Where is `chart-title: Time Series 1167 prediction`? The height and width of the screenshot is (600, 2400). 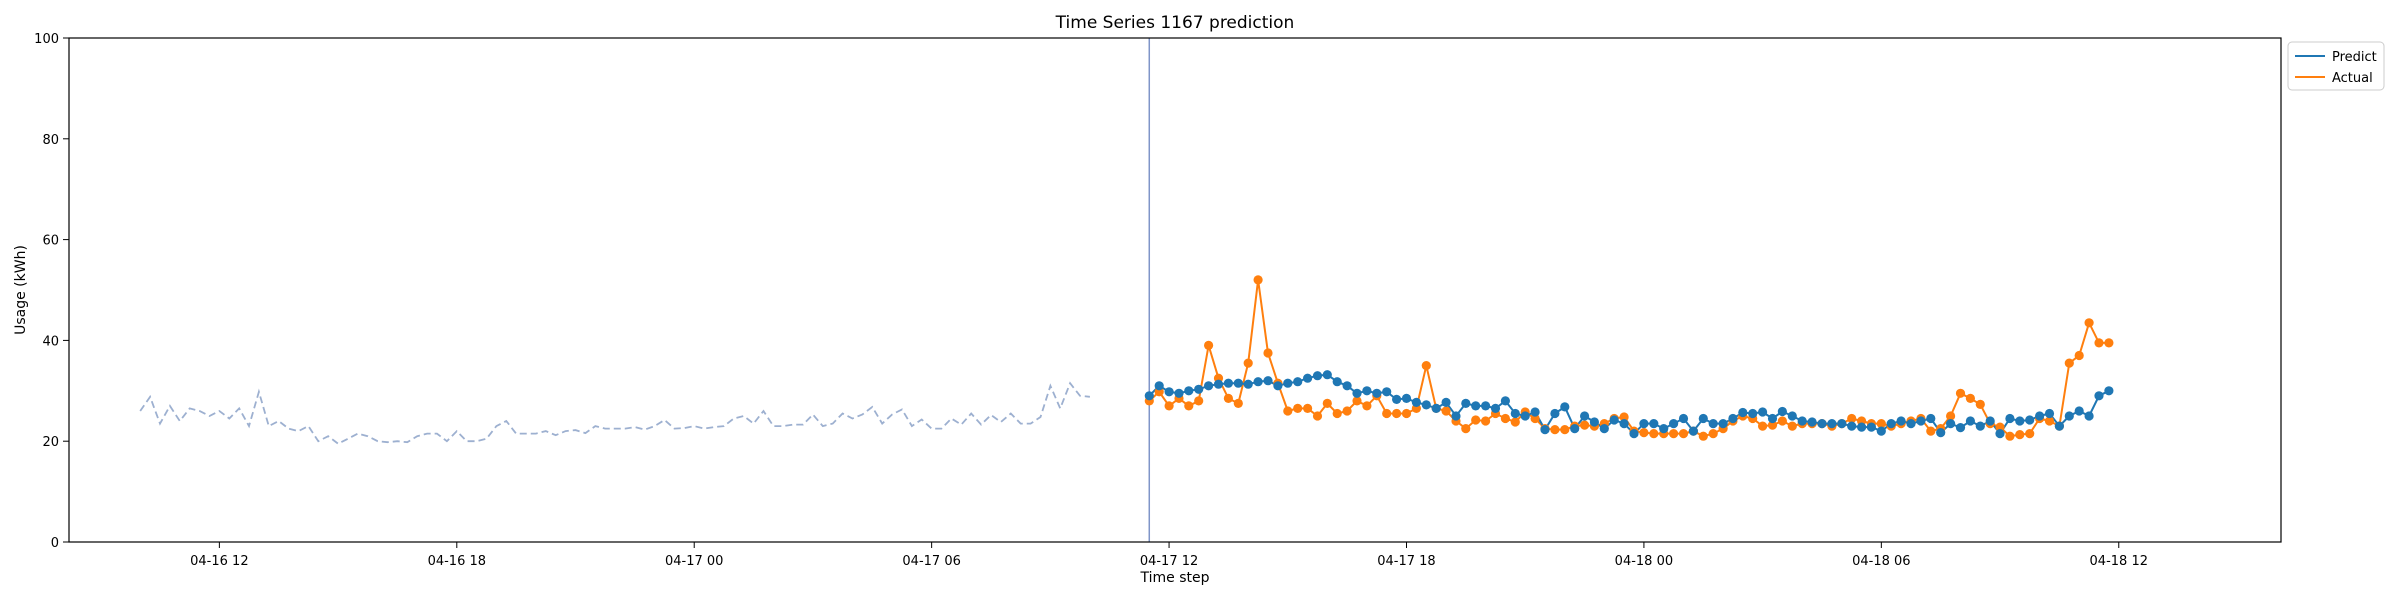 chart-title: Time Series 1167 prediction is located at coordinates (1175, 23).